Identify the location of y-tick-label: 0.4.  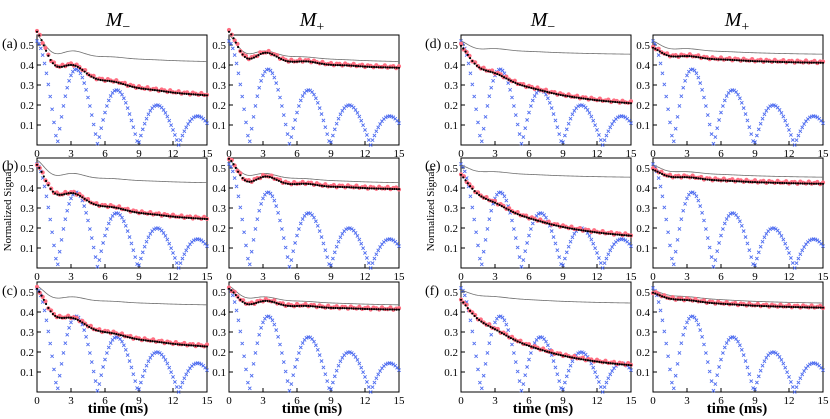
(219, 189).